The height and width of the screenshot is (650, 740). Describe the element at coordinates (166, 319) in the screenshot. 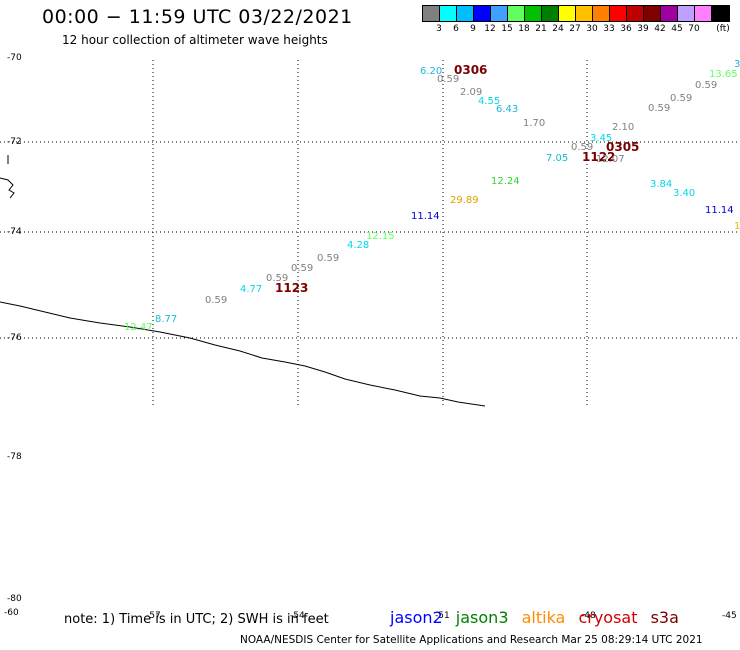

I see `wave-height-label: 8.77` at that location.